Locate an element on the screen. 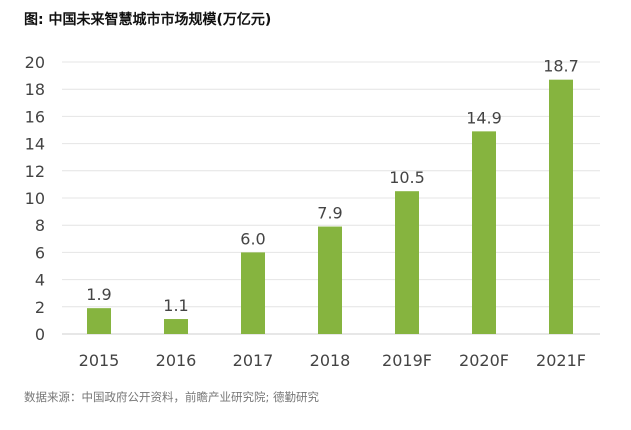 The height and width of the screenshot is (430, 631). y-tick-label: 16 is located at coordinates (35, 116).